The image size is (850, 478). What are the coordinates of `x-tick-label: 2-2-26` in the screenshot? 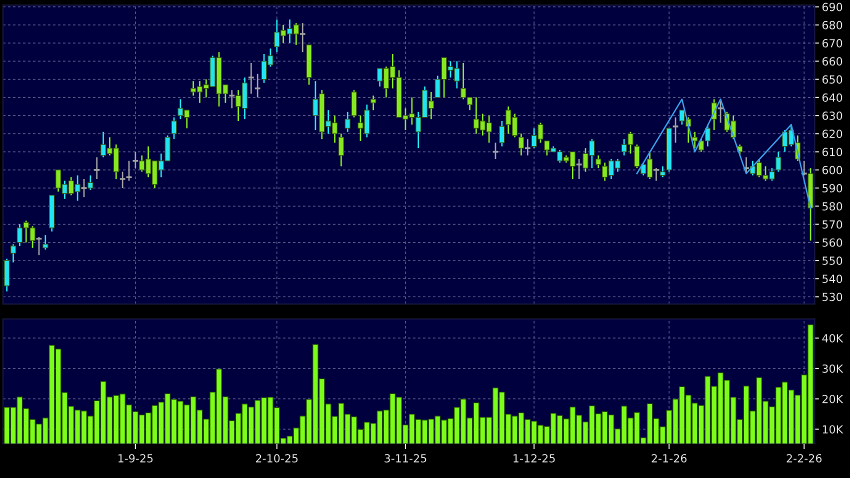 It's located at (804, 458).